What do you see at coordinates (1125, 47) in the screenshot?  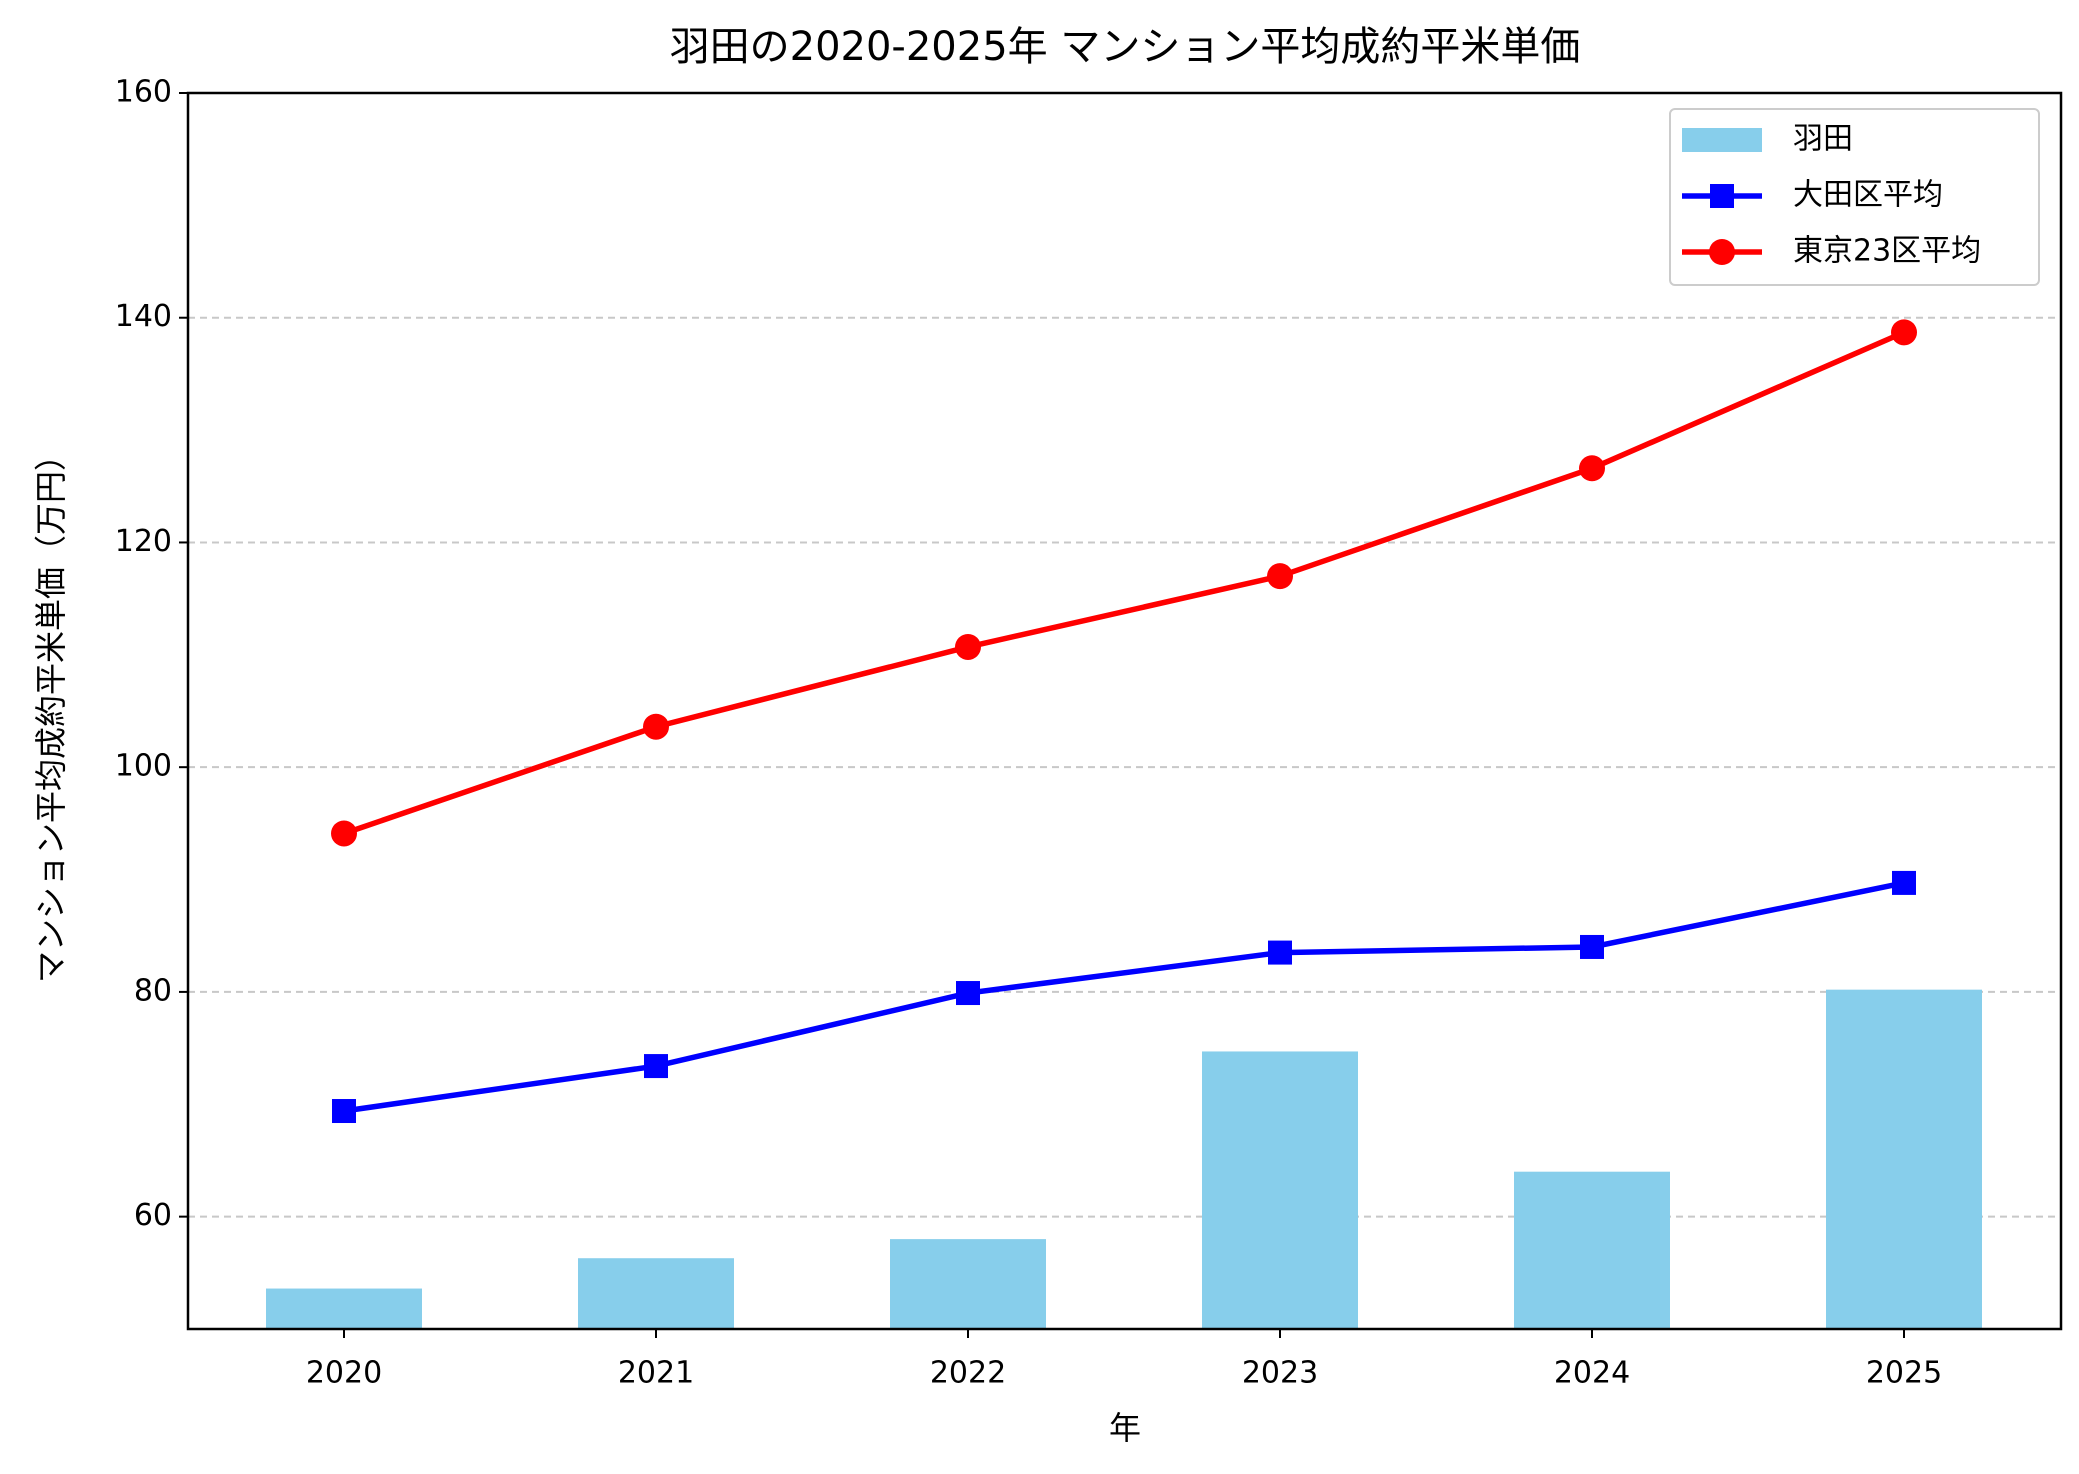 I see `chart-title: 羽田の2020-2025年 マンション平均成約平米単価` at bounding box center [1125, 47].